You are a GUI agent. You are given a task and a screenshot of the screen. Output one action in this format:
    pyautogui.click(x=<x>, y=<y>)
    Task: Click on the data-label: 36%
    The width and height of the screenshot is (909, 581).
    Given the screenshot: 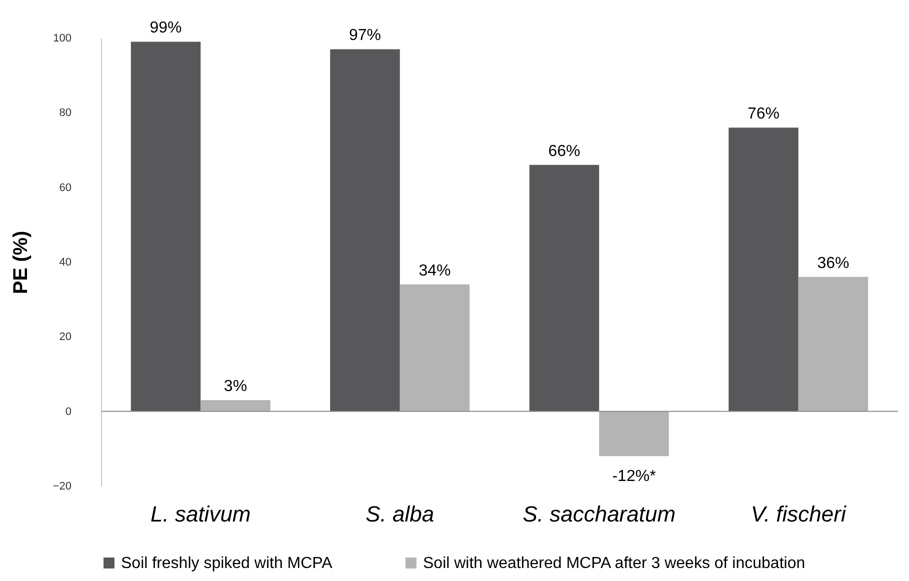 What is the action you would take?
    pyautogui.click(x=833, y=263)
    